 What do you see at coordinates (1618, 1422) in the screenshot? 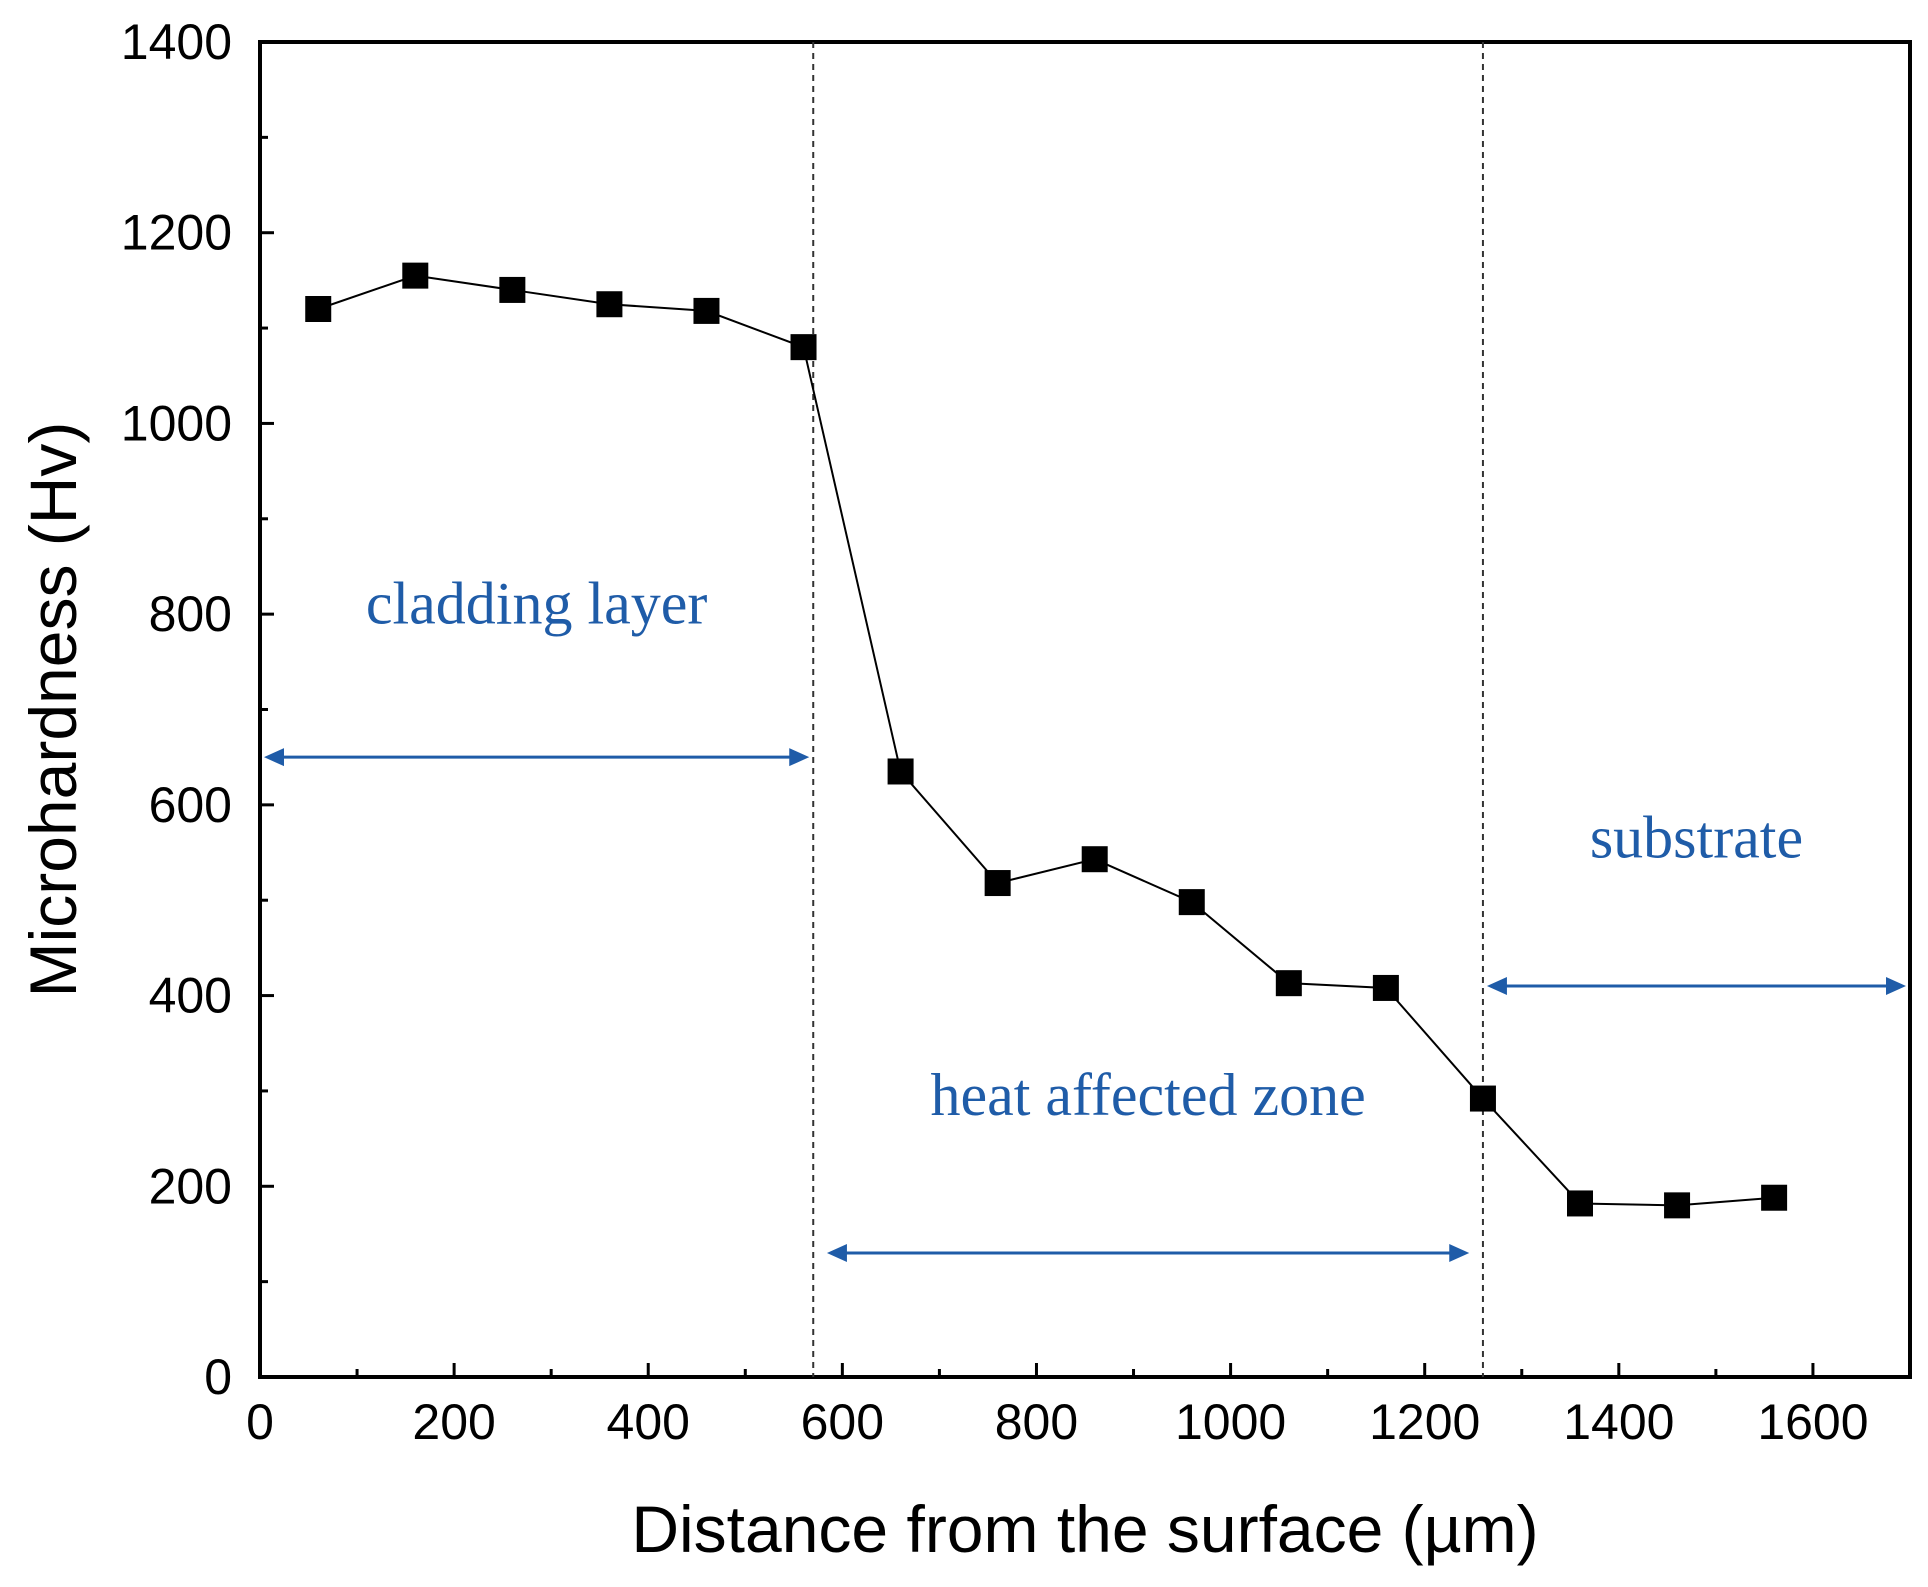
I see `x-tick-label: 1400` at bounding box center [1618, 1422].